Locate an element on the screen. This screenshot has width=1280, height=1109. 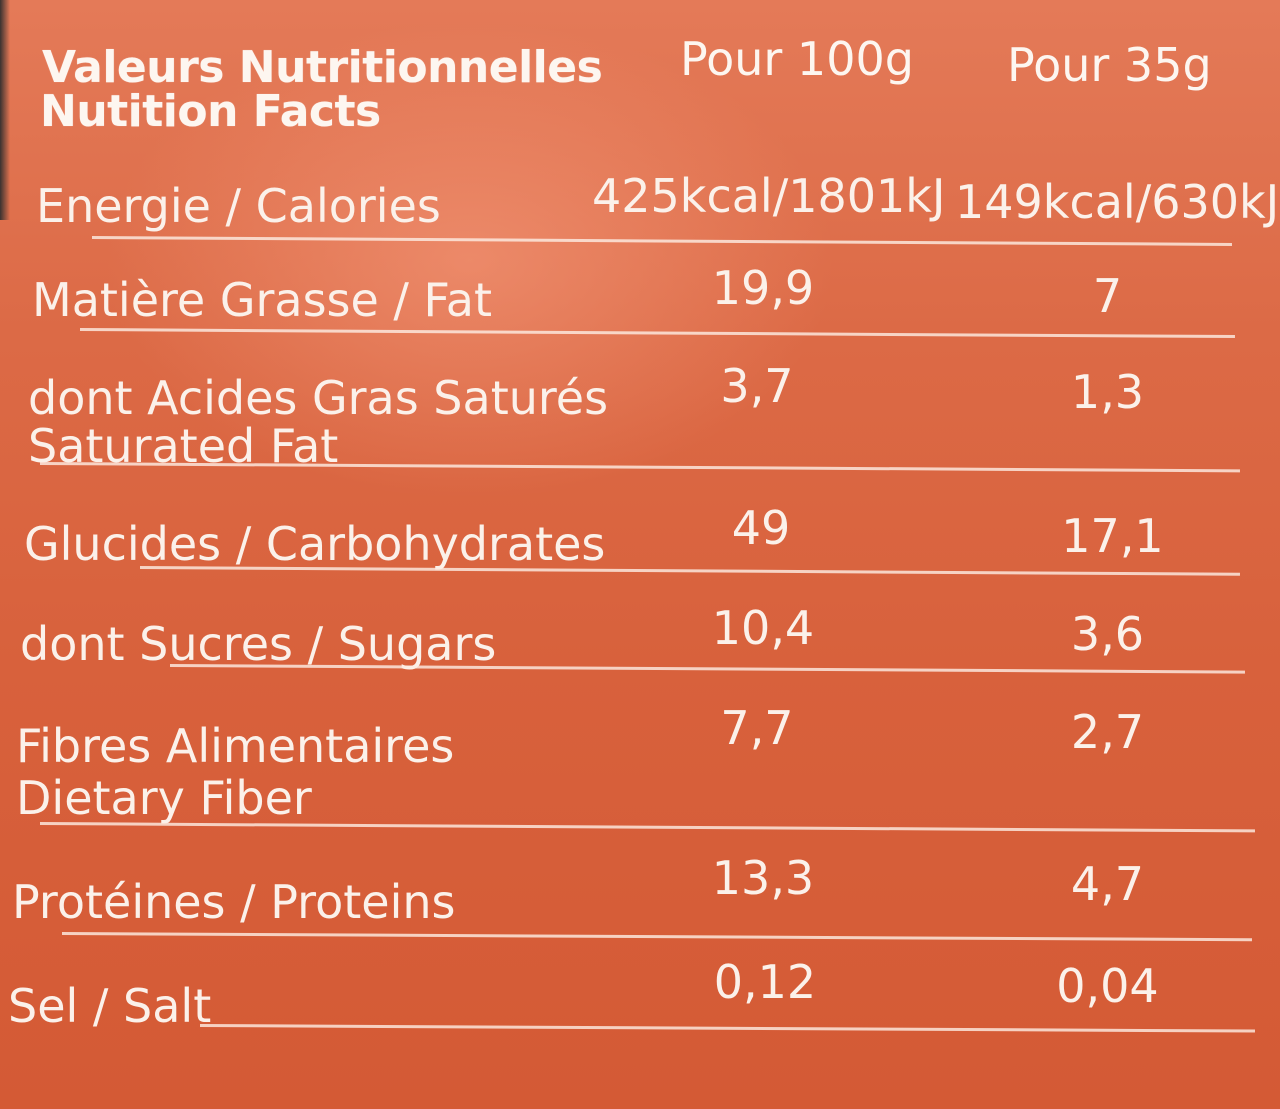
package-edge-shadow is located at coordinates (5, 110).